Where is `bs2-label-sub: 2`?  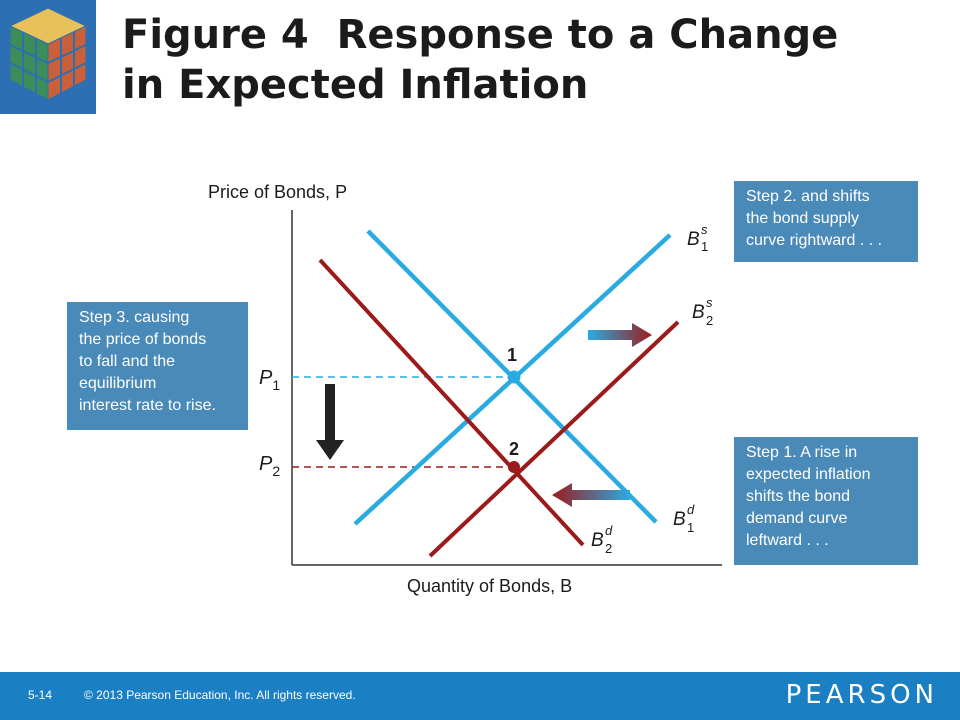 bs2-label-sub: 2 is located at coordinates (709, 320).